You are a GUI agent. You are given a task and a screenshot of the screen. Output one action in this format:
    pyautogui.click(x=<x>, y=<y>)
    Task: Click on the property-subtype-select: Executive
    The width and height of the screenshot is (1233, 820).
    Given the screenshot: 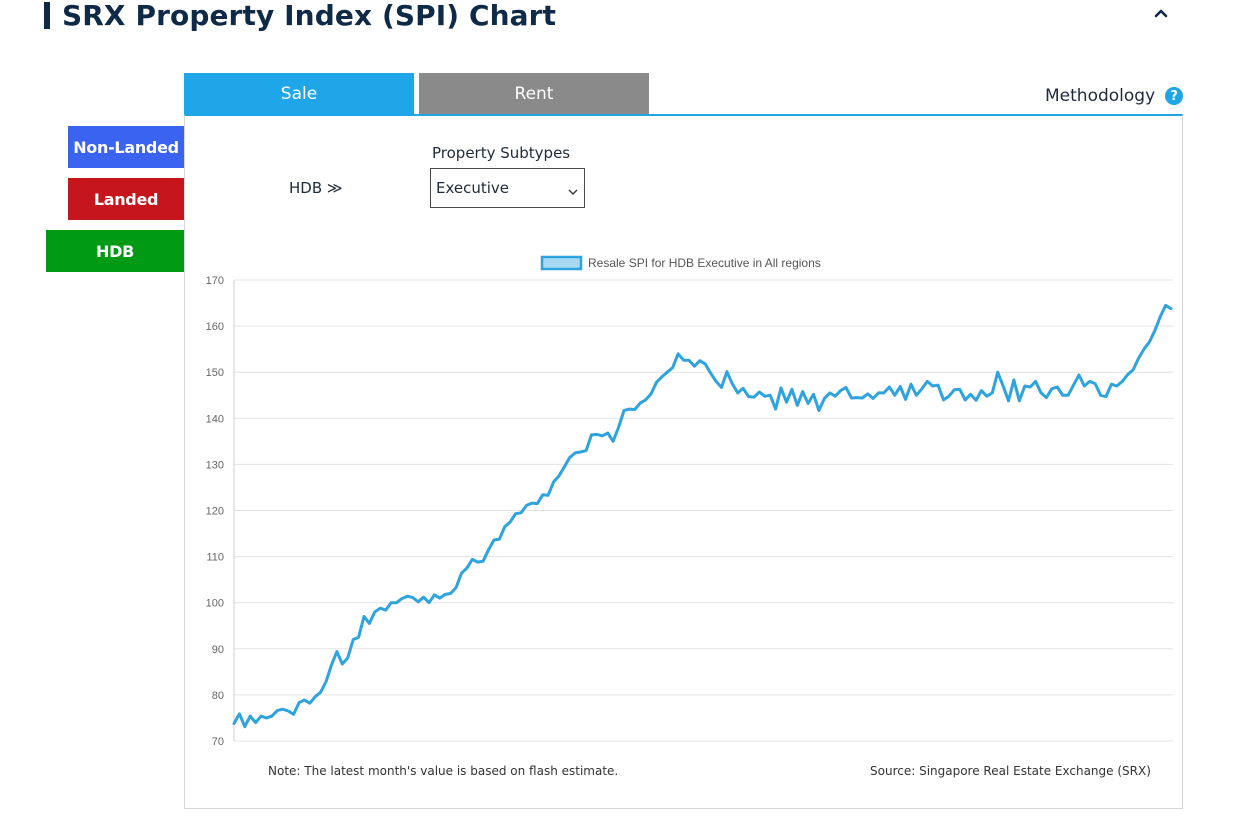 What is the action you would take?
    pyautogui.click(x=507, y=188)
    